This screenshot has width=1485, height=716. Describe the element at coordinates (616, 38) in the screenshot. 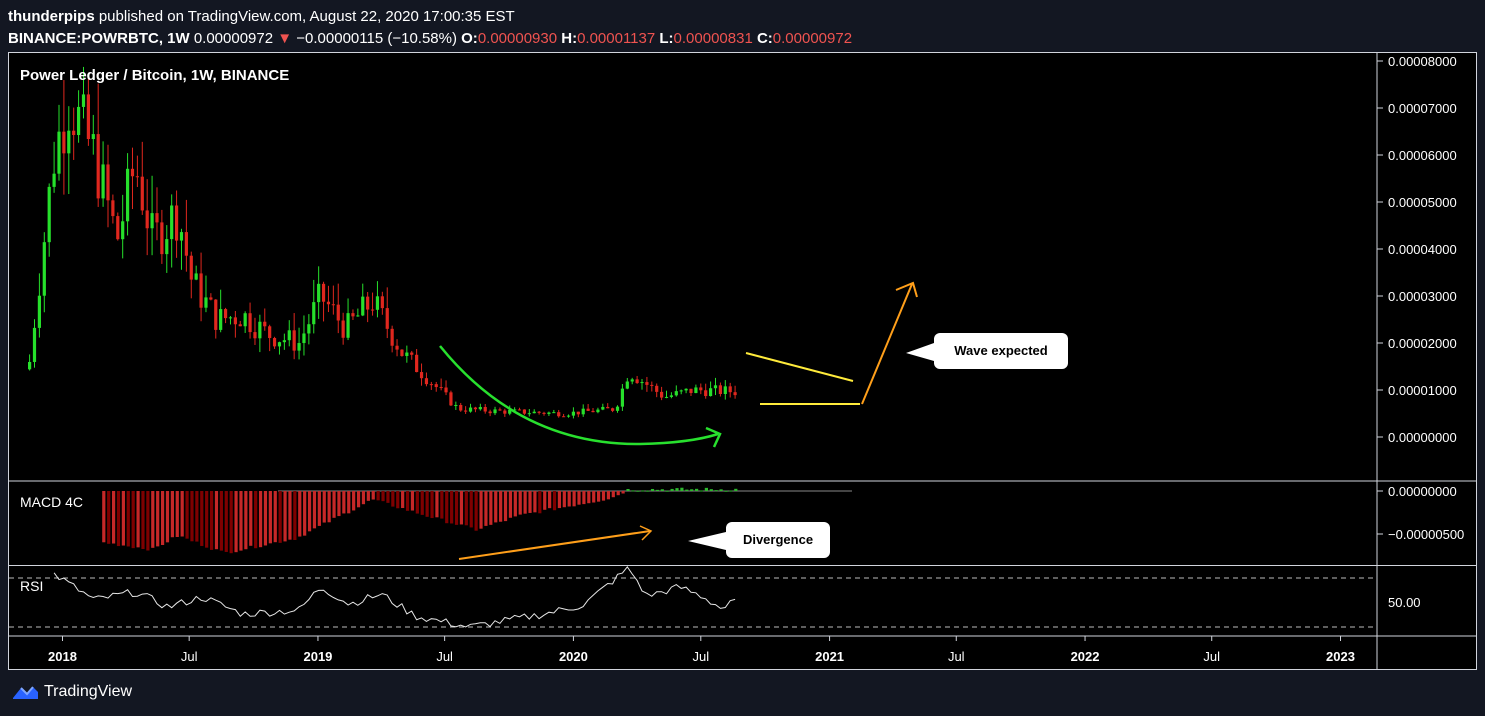

I see `high-value: 0.00001137` at that location.